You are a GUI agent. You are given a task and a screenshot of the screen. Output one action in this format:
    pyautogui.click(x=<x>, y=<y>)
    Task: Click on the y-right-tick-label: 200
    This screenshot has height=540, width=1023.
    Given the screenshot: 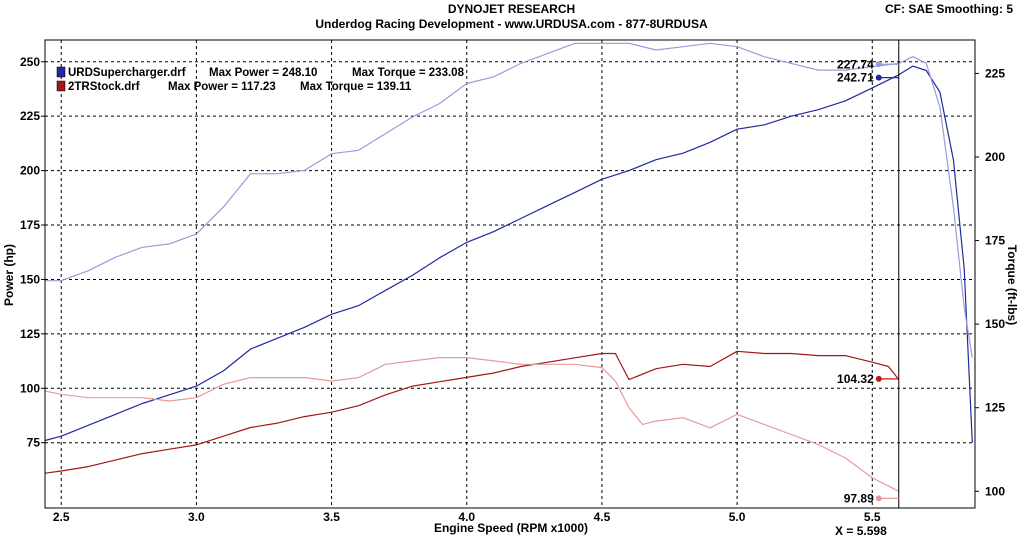 What is the action you would take?
    pyautogui.click(x=995, y=157)
    